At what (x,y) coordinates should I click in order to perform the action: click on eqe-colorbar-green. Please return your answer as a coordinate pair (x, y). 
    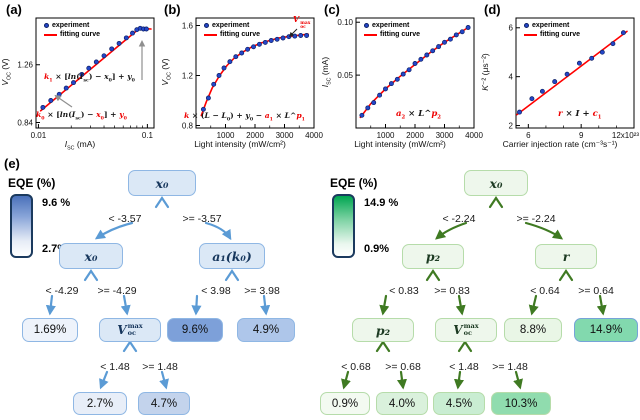
    Looking at the image, I should click on (343, 226).